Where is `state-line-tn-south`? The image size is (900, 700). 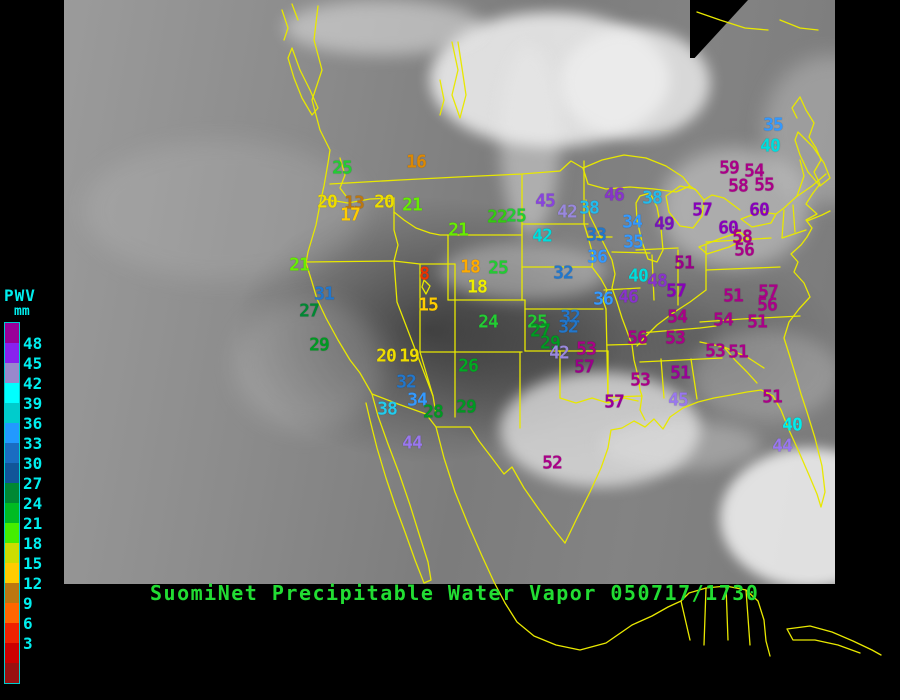
state-line-tn-south is located at coordinates (681, 360).